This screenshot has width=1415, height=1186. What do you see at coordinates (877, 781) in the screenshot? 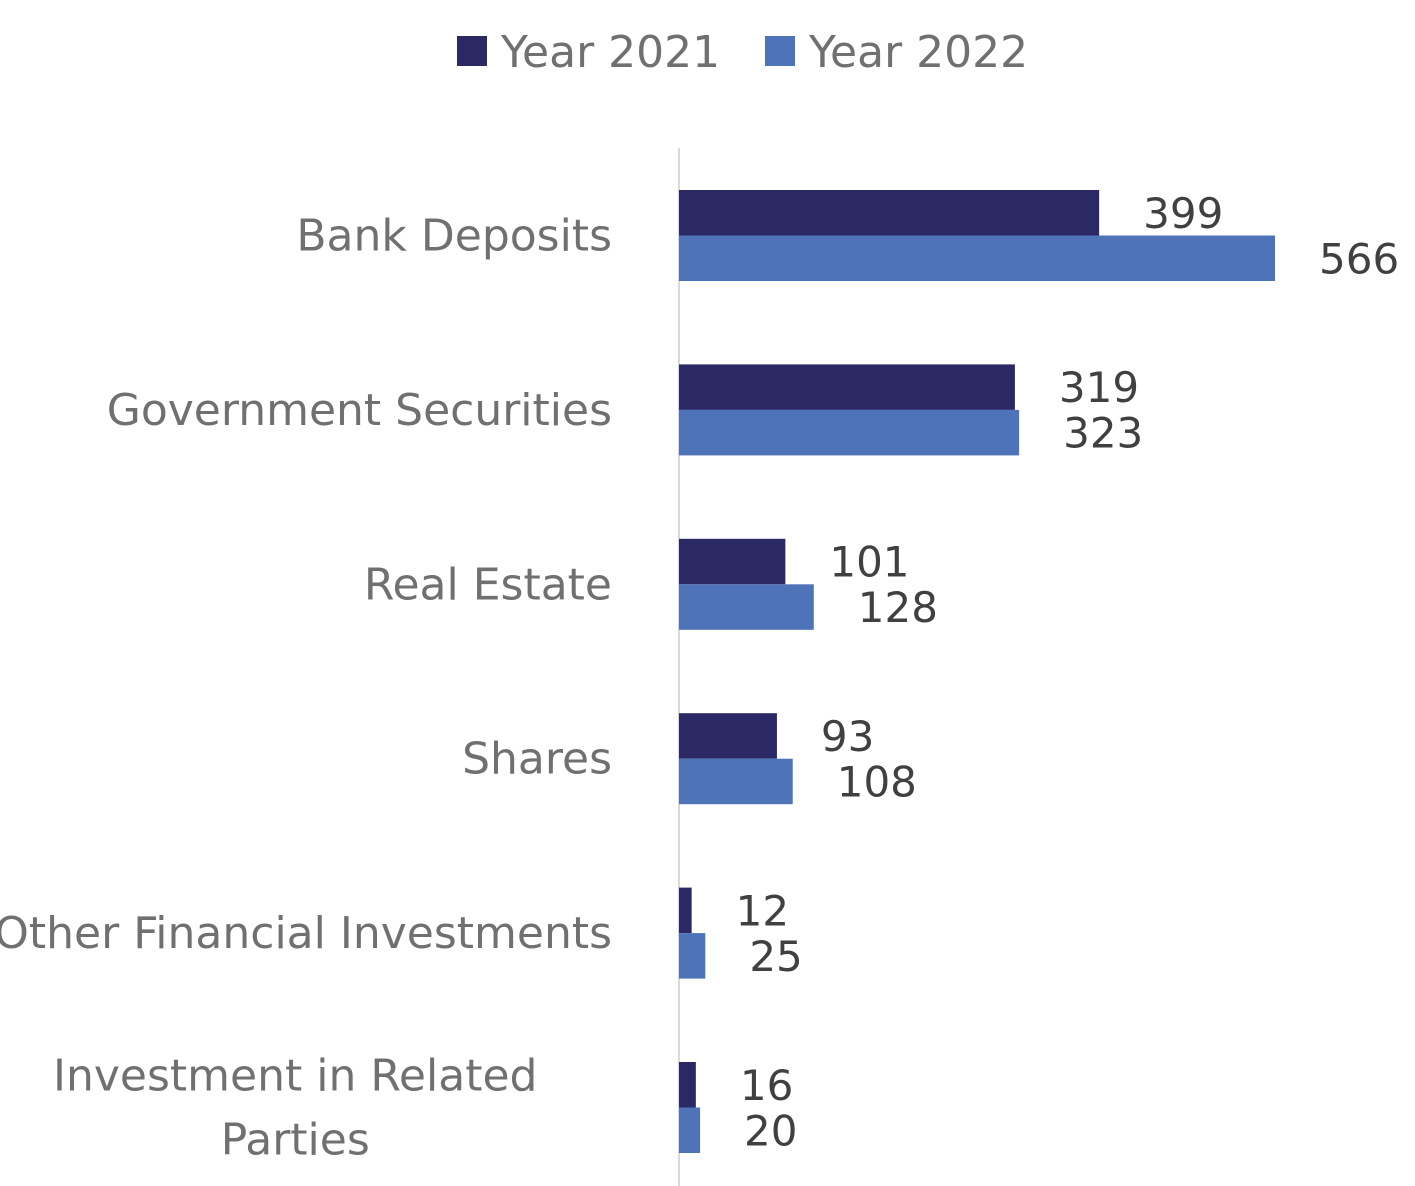
I see `data-label-4-series-2: 108` at bounding box center [877, 781].